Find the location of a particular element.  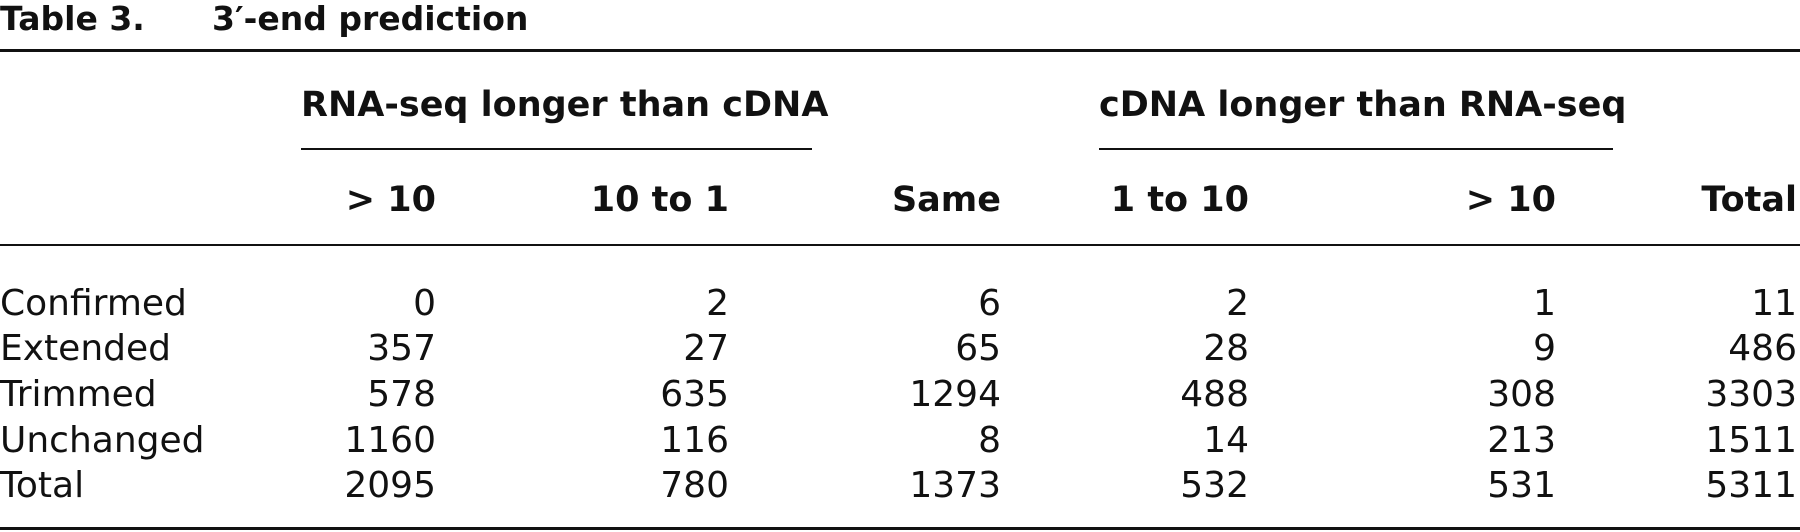

table-cell: 65 is located at coordinates (978, 348).